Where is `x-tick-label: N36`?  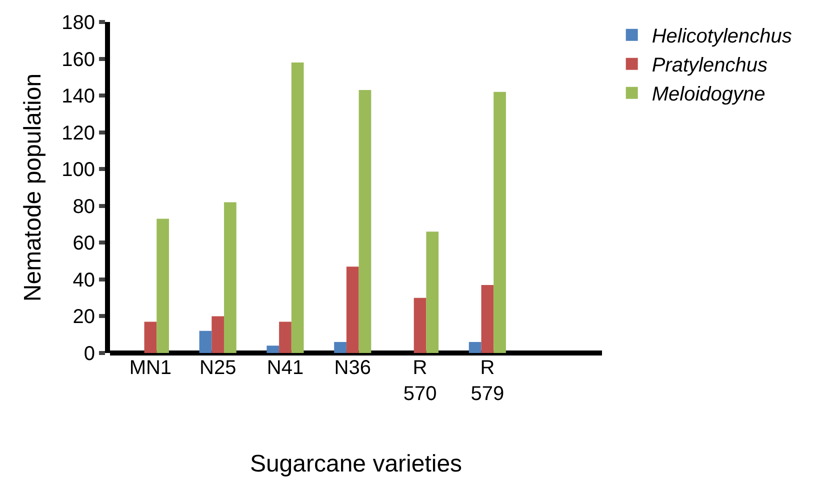 x-tick-label: N36 is located at coordinates (352, 368).